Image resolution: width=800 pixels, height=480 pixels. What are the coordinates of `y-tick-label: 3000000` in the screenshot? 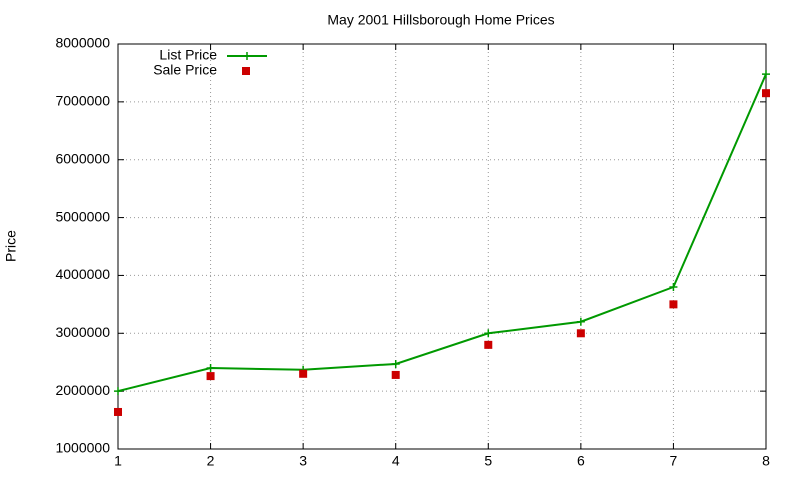 It's located at (82, 332).